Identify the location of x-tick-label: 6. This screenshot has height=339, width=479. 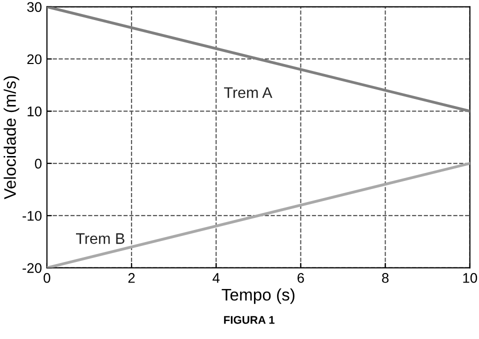
(301, 278).